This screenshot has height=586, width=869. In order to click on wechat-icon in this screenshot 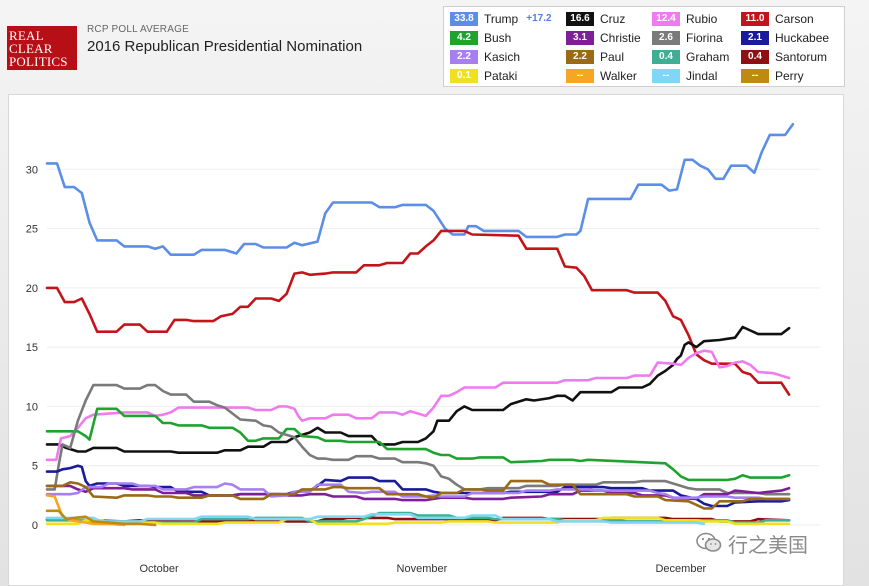, I will do `click(709, 542)`.